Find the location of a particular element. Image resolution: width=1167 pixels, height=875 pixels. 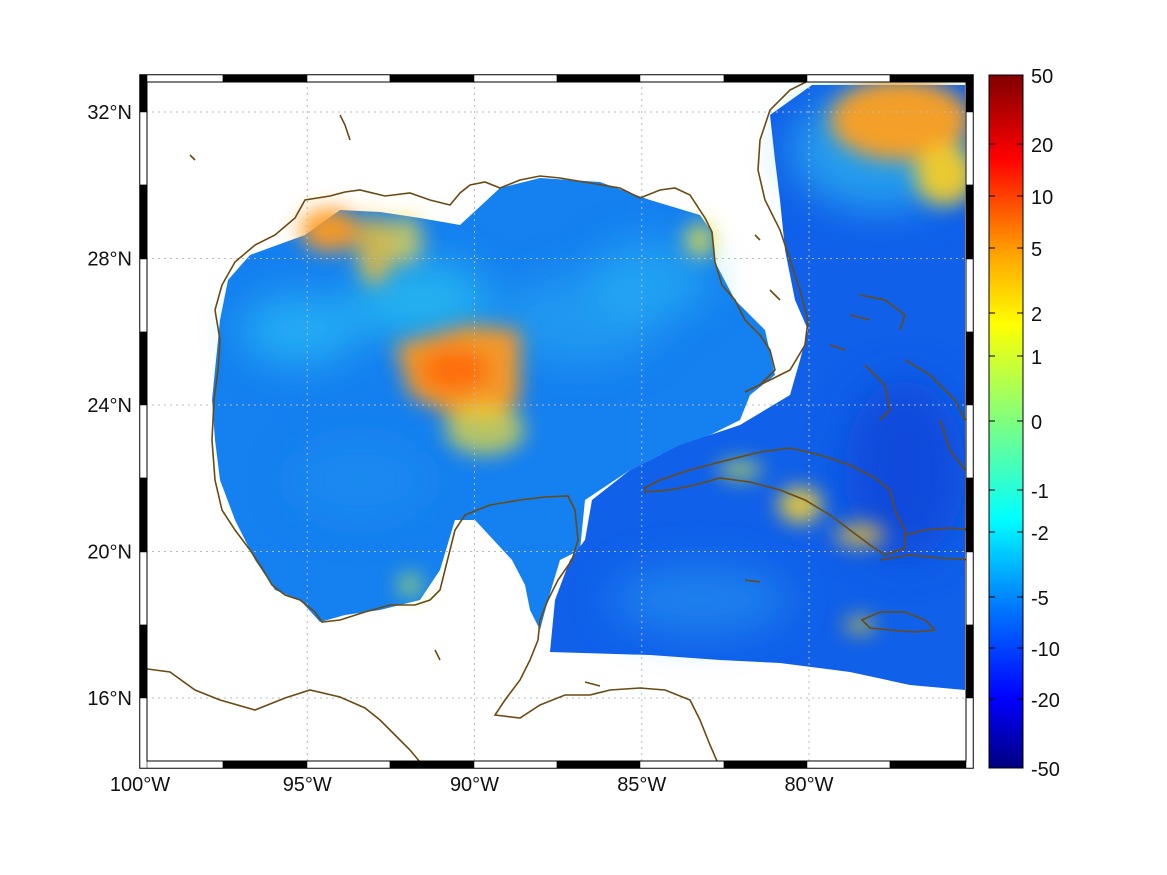

cuba is located at coordinates (775, 501).